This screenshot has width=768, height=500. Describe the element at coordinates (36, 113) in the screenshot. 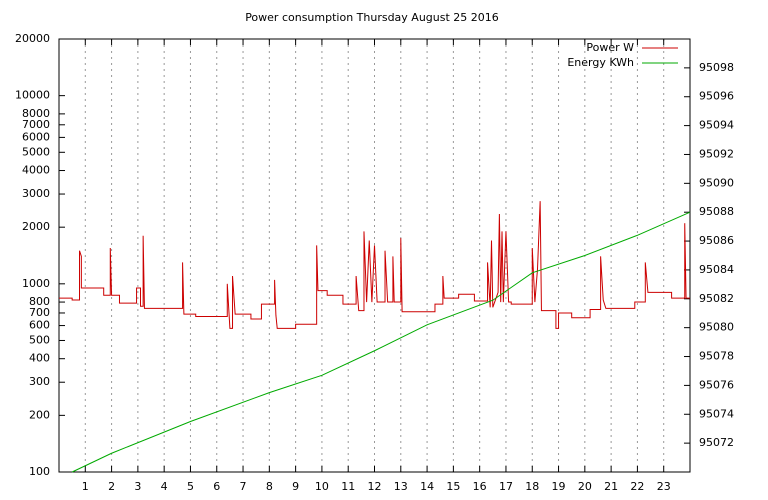

I see `y-tick-label: 8000` at that location.